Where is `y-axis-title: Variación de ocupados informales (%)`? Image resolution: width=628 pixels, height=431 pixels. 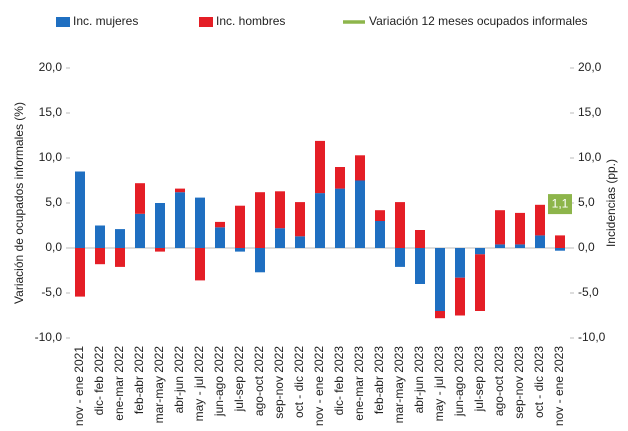
y-axis-title: Variación de ocupados informales (%) is located at coordinates (19, 203).